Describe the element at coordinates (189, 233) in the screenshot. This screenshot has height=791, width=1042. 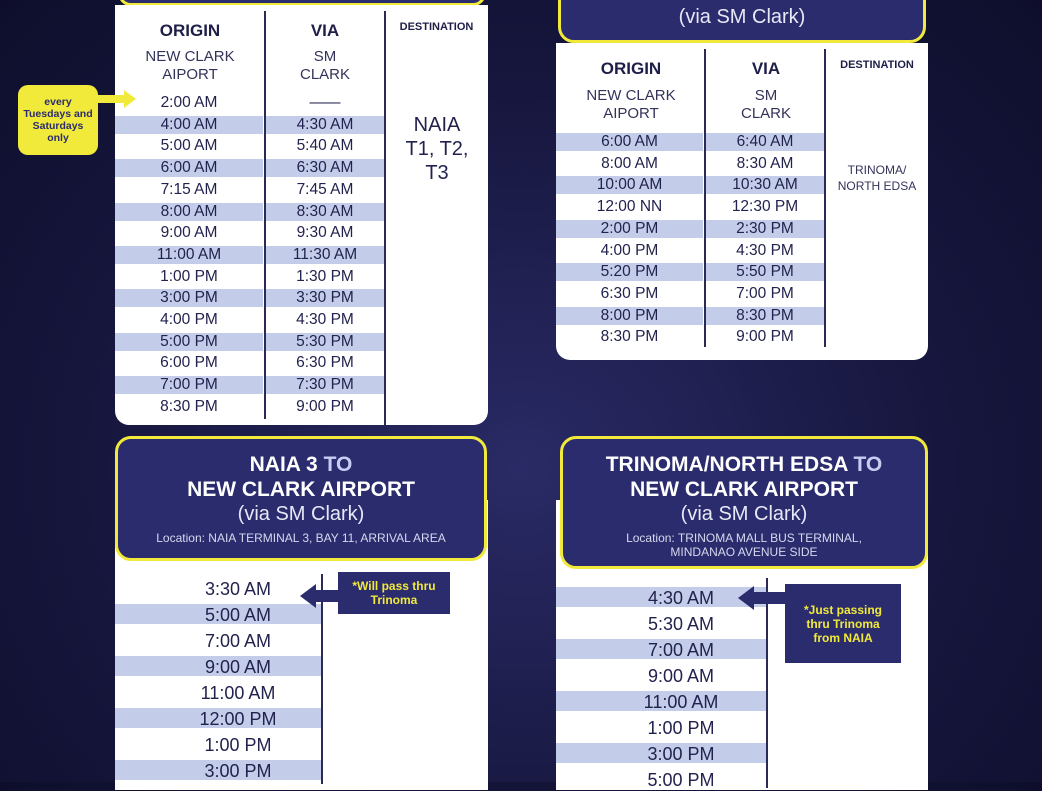
I see `origin-time: 9:00 AM` at that location.